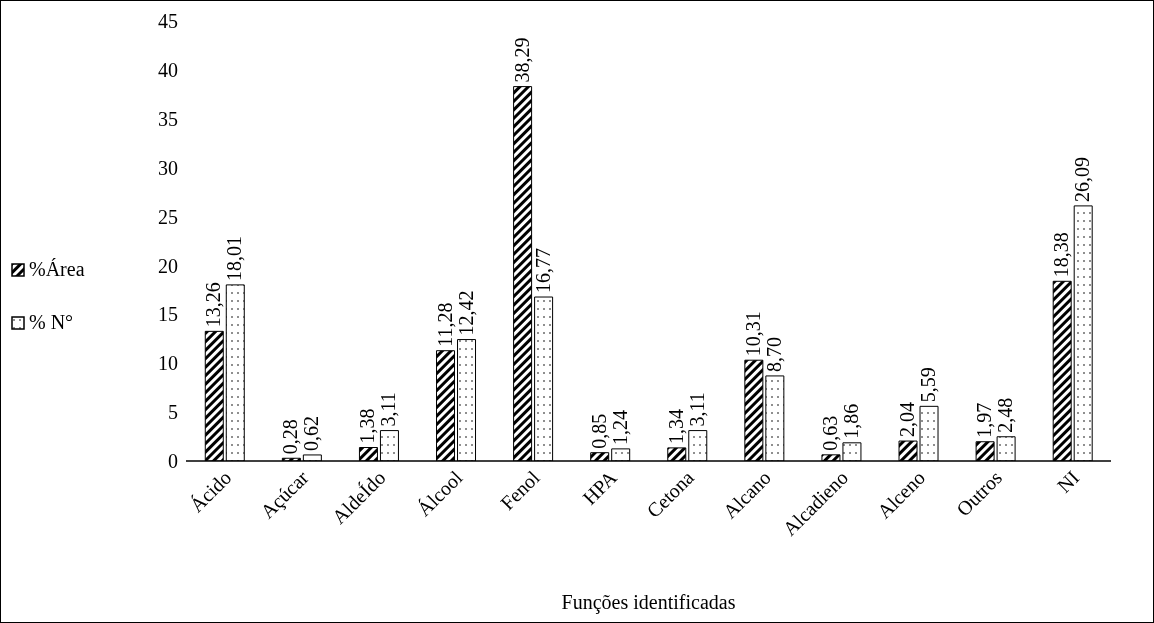  What do you see at coordinates (829, 433) in the screenshot?
I see `data-label: 0,63` at bounding box center [829, 433].